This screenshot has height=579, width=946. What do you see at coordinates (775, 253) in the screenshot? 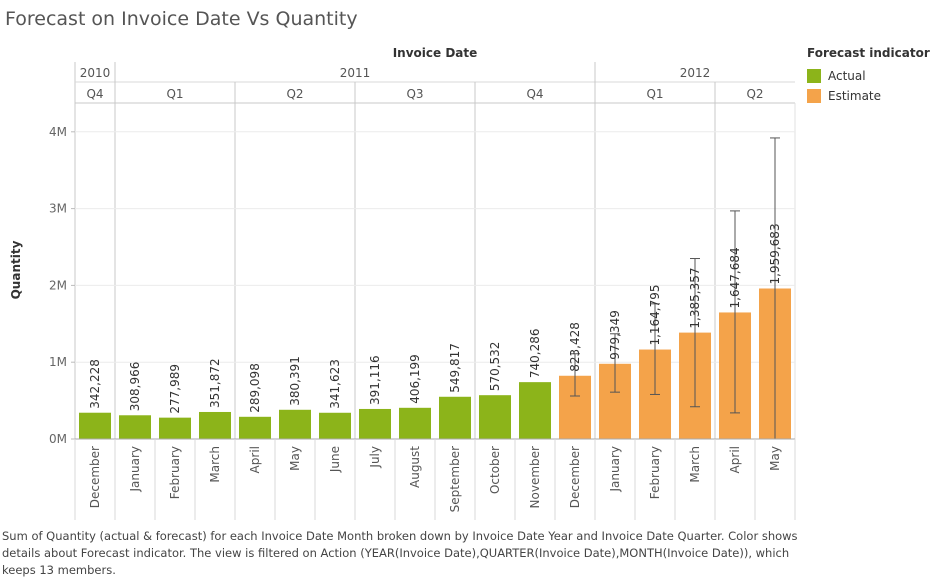
I see `data-label-18: 1,959,683` at bounding box center [775, 253].